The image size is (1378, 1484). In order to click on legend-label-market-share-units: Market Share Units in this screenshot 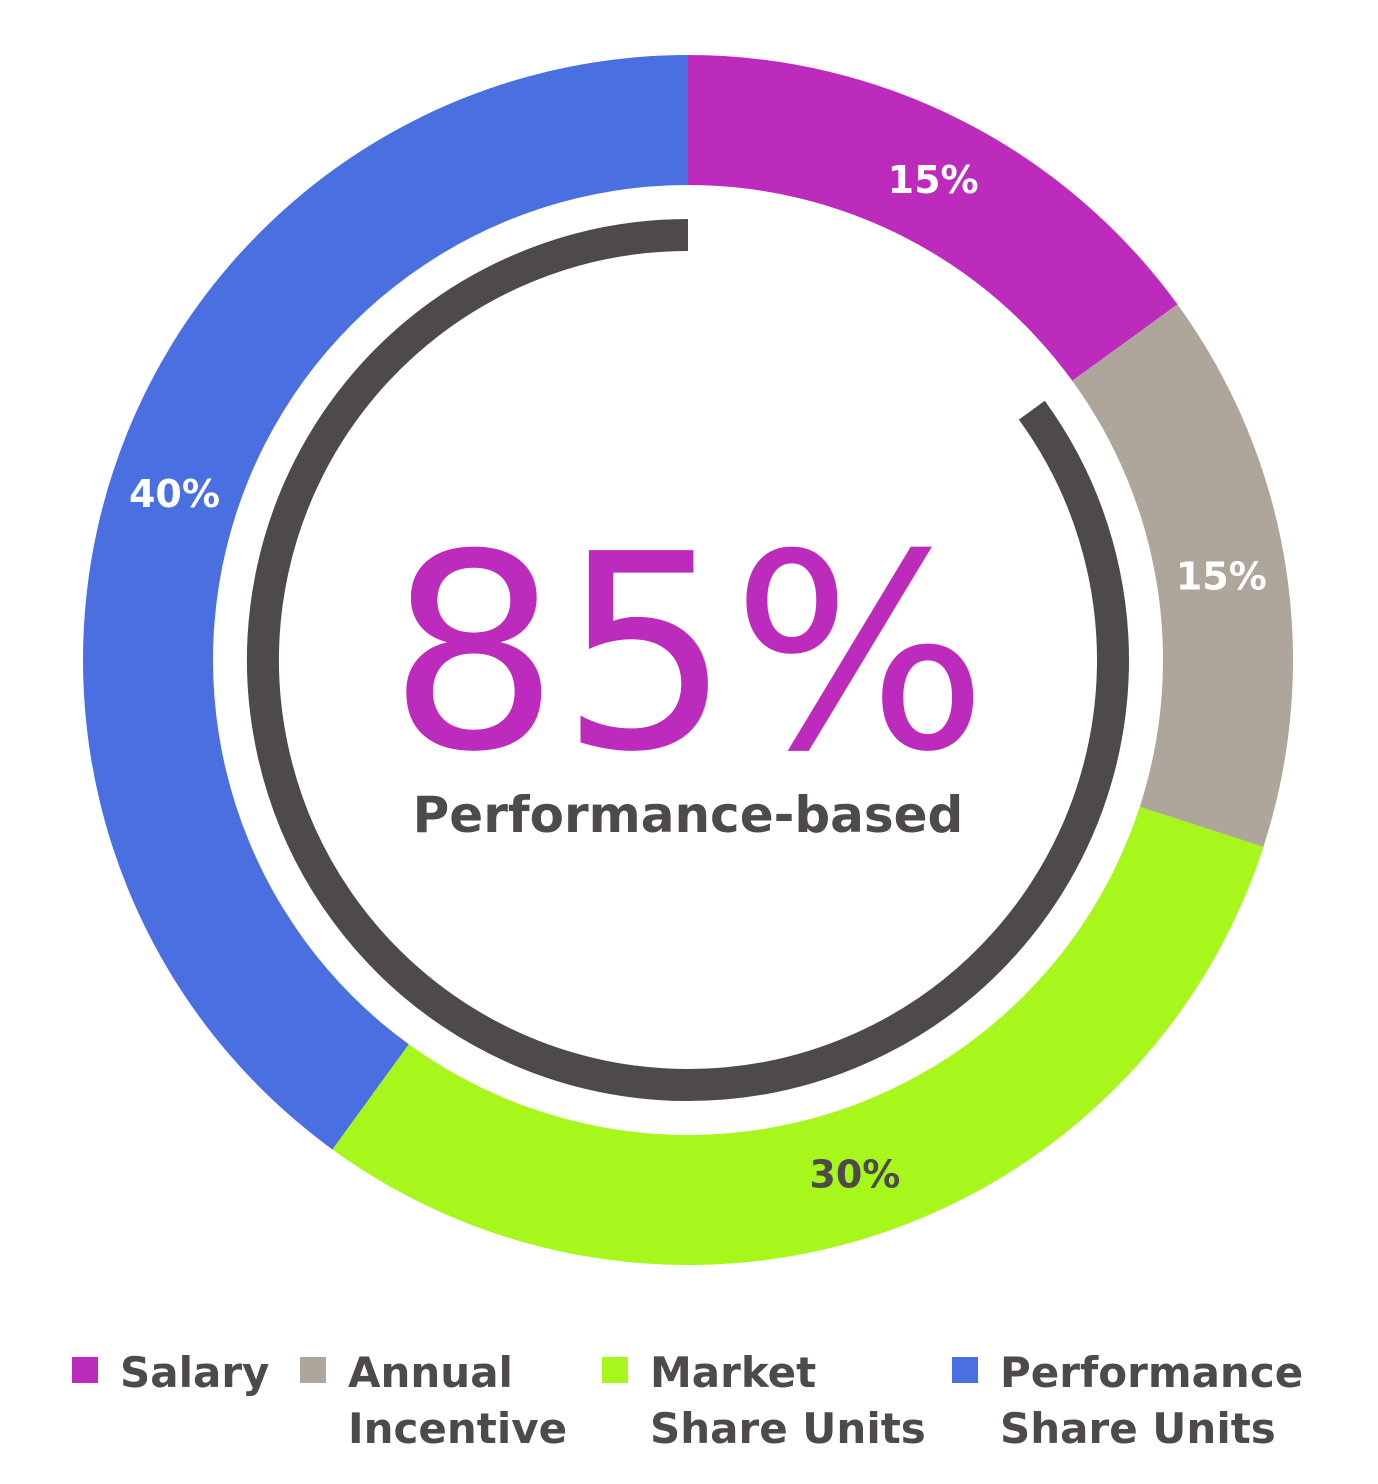, I will do `click(788, 1401)`.